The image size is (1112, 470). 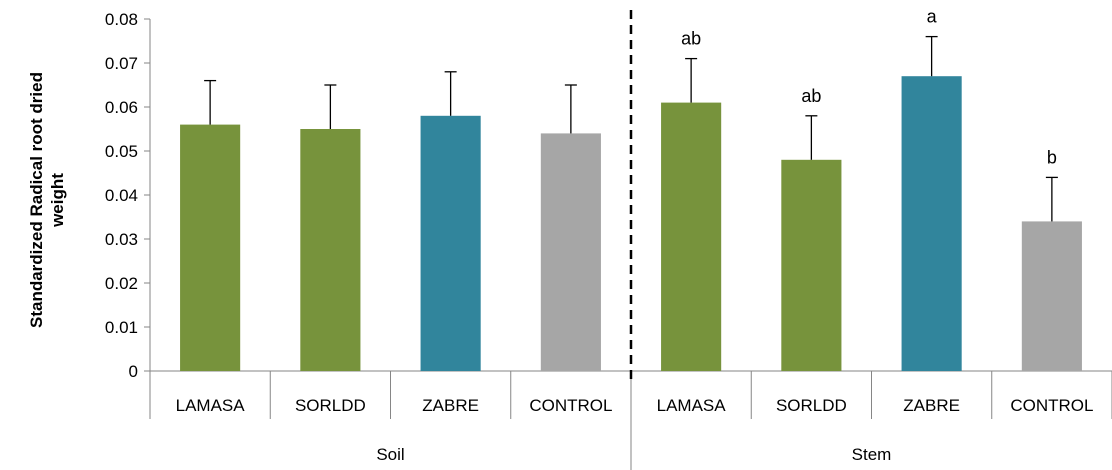 I want to click on y-axis-title-line-1: Standardized Radical root dried, so click(x=36, y=200).